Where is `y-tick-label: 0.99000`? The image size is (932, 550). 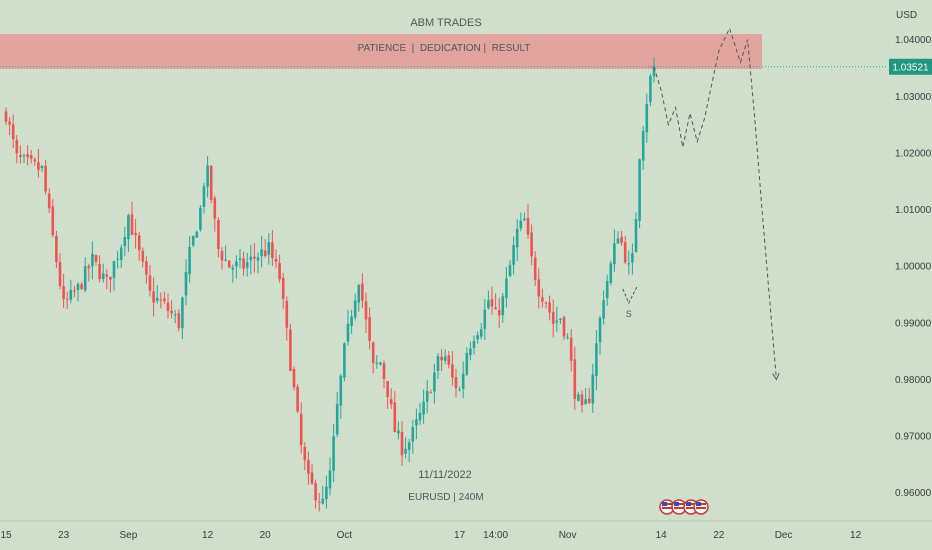
y-tick-label: 0.99000 is located at coordinates (913, 323).